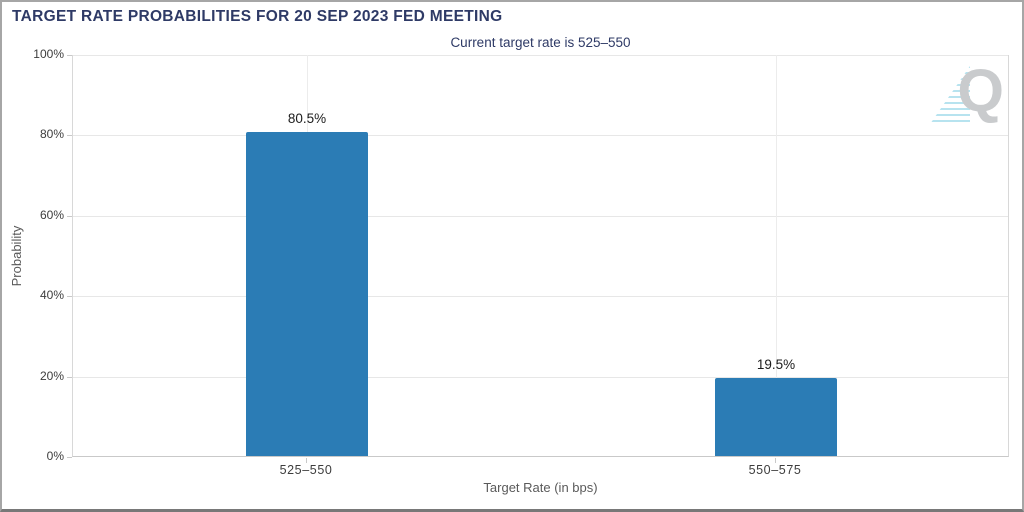  Describe the element at coordinates (775, 470) in the screenshot. I see `x-tick-label: 550–575` at that location.